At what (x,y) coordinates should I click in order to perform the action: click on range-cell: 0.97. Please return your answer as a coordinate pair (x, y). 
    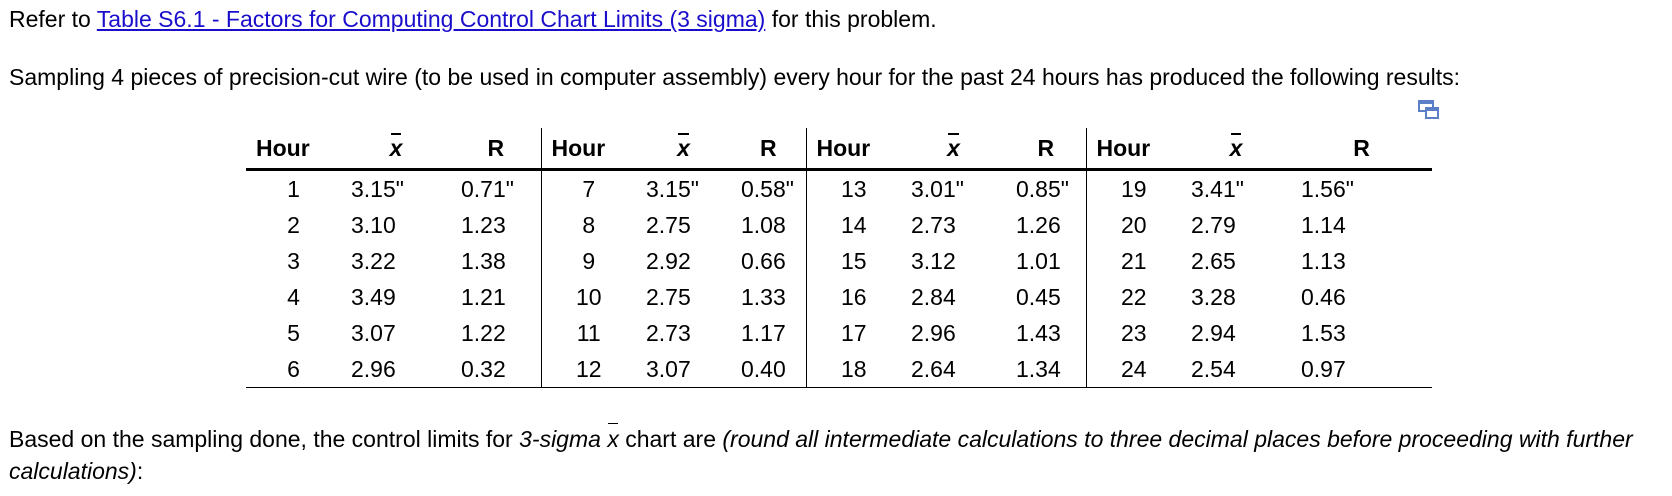
    Looking at the image, I should click on (1361, 369).